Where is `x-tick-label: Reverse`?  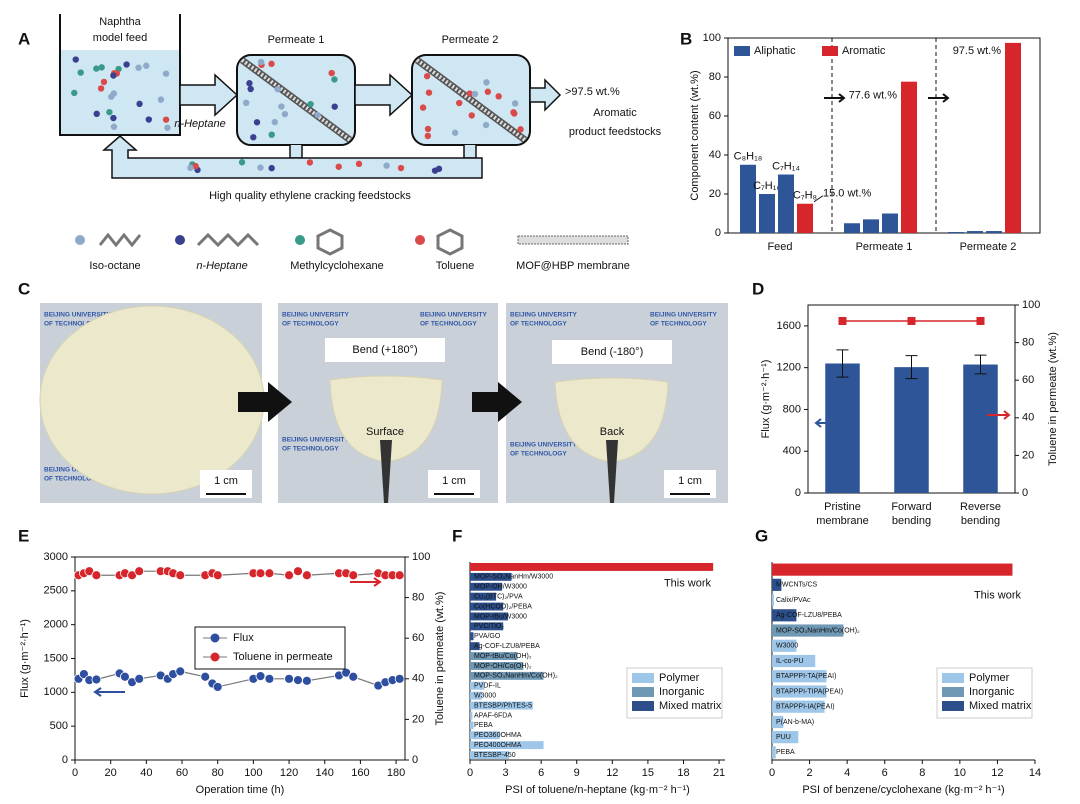
x-tick-label: Reverse is located at coordinates (980, 507).